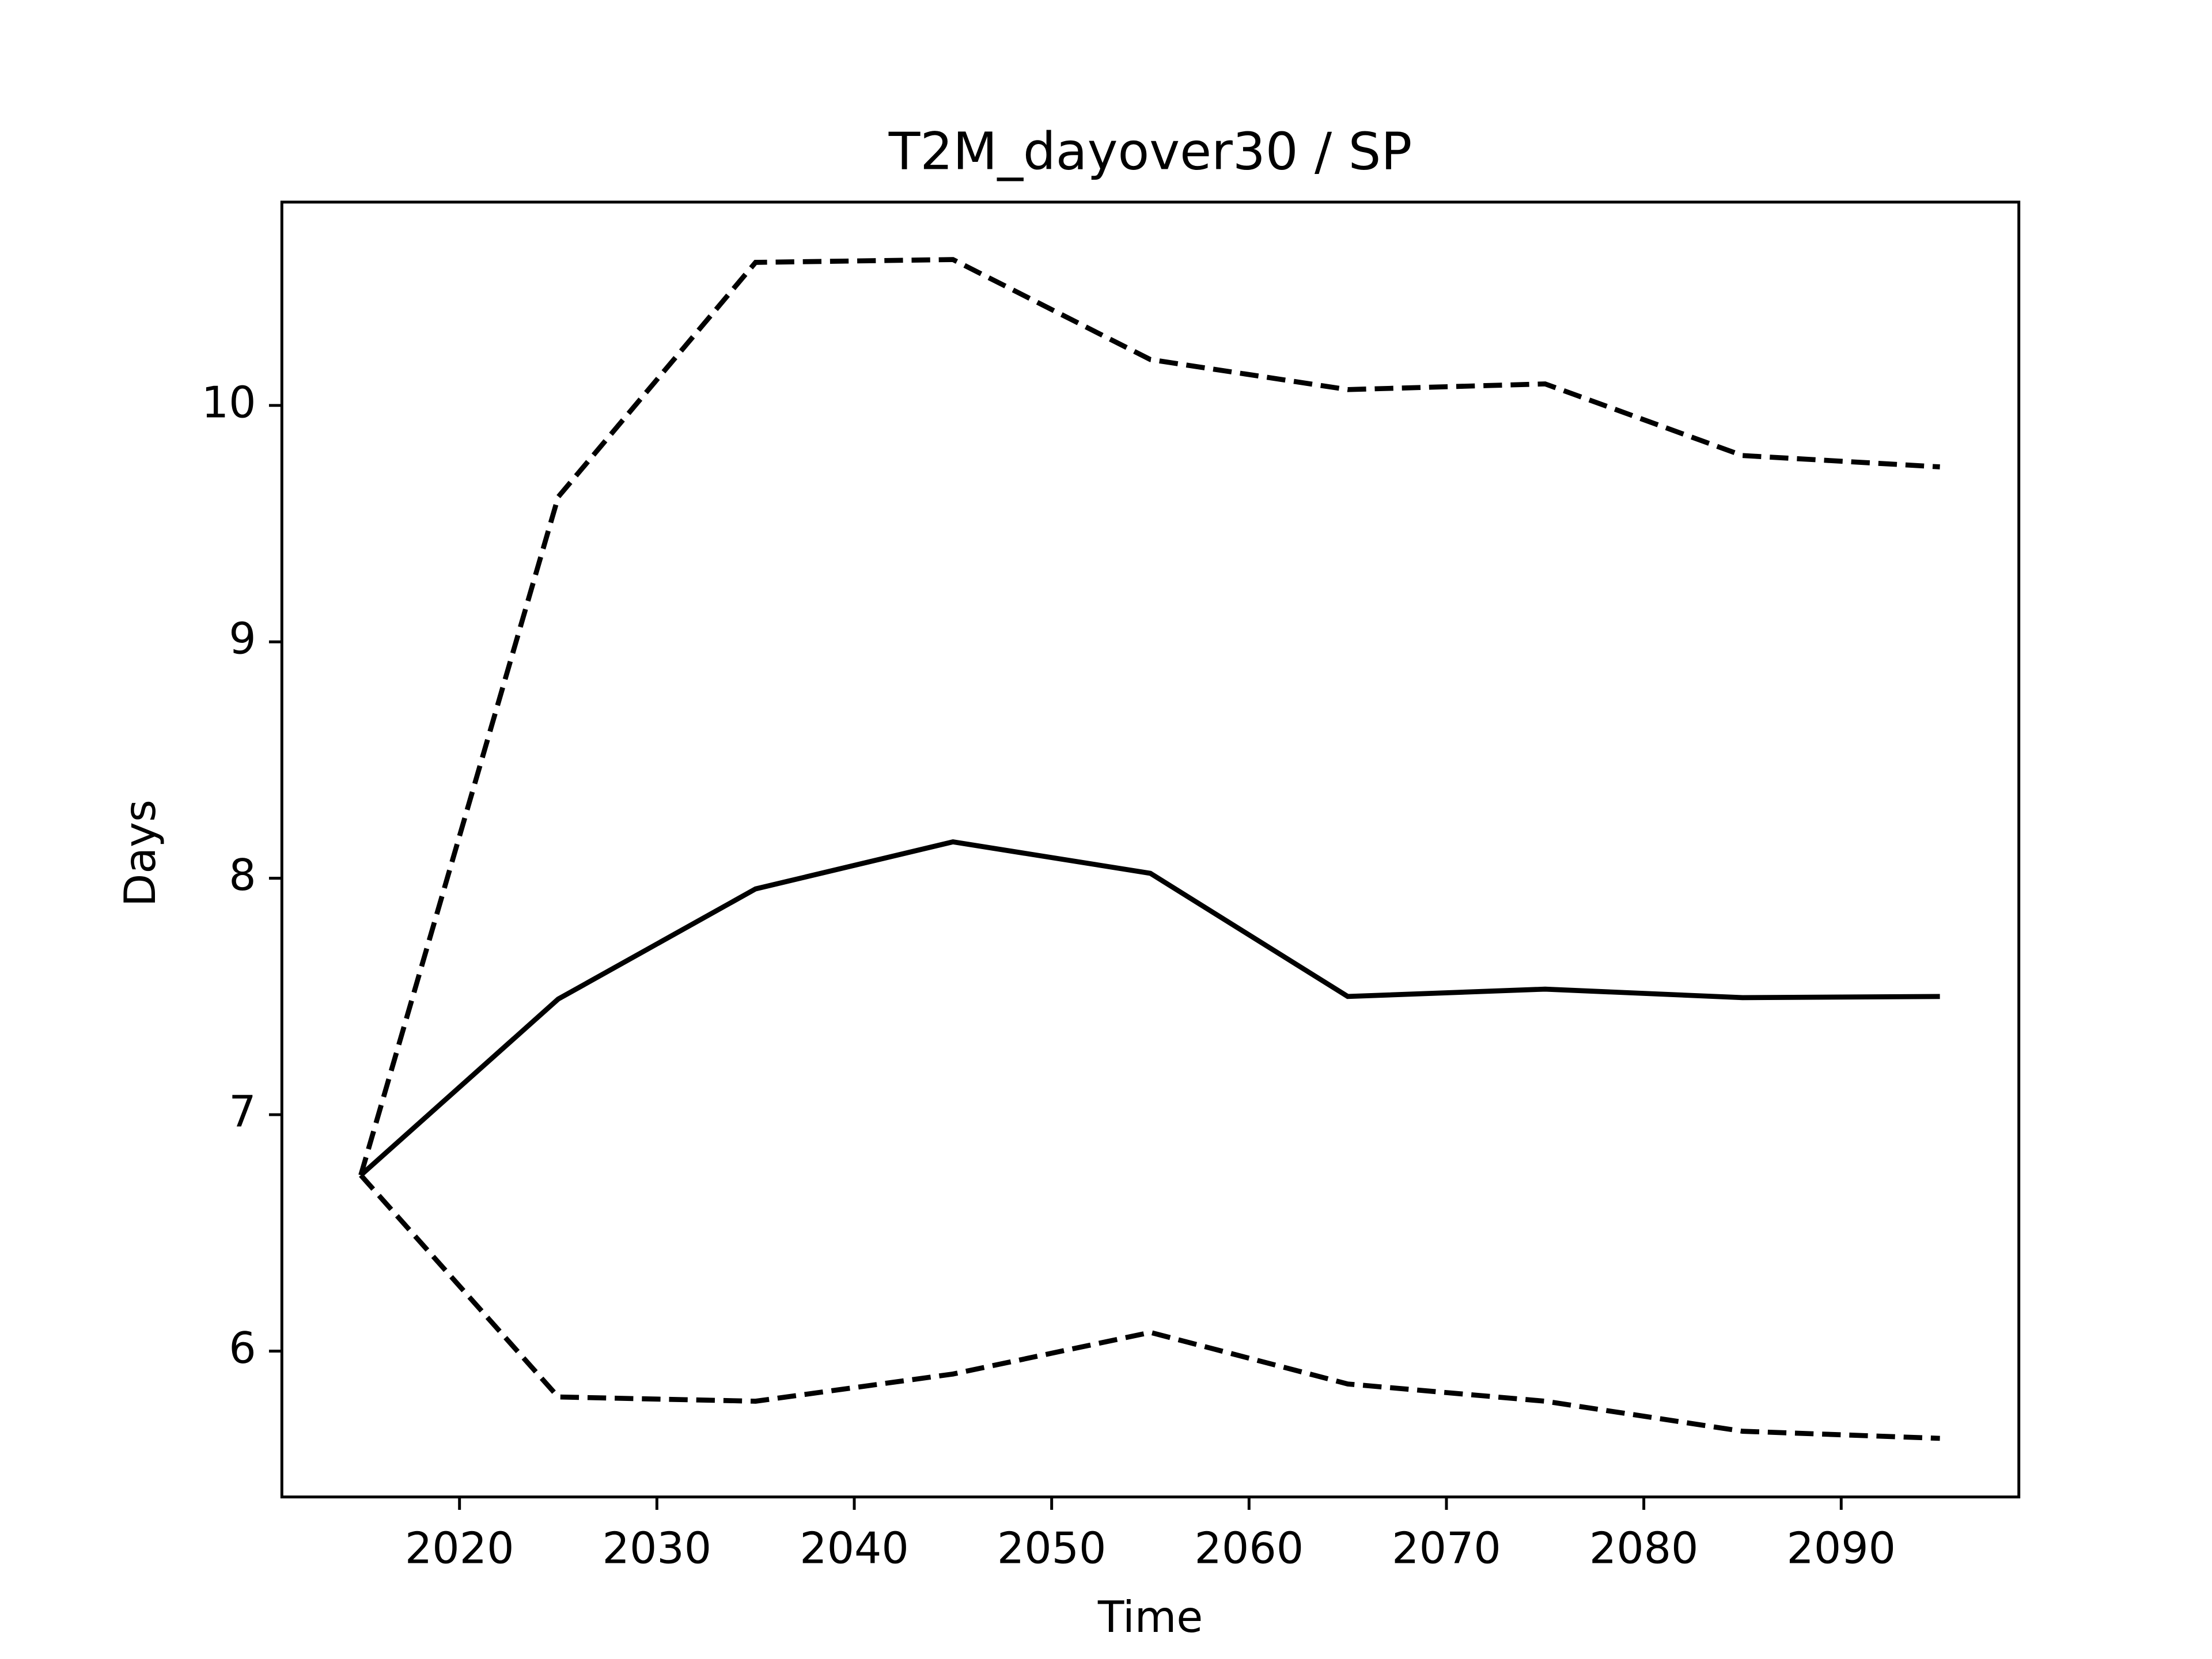  I want to click on x-axis-label: Time, so click(1150, 1617).